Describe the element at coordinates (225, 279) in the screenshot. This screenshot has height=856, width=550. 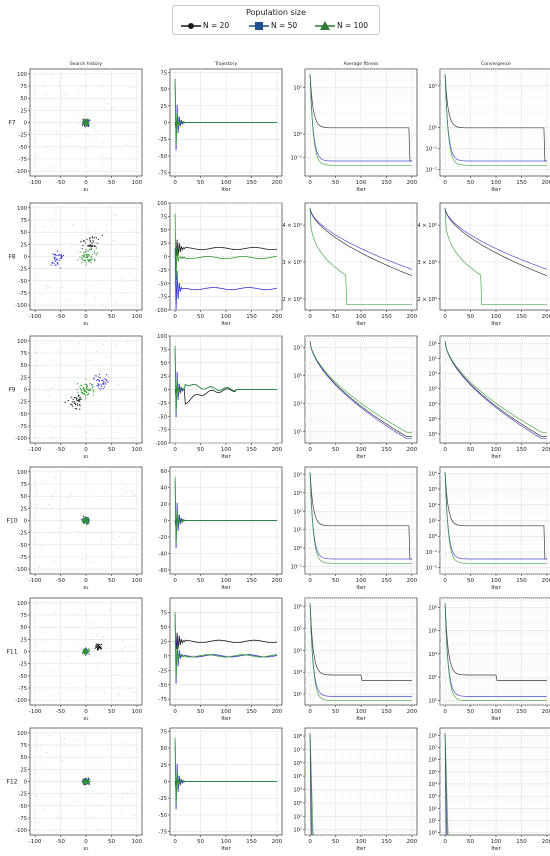
I see `trajectory-line-n50` at that location.